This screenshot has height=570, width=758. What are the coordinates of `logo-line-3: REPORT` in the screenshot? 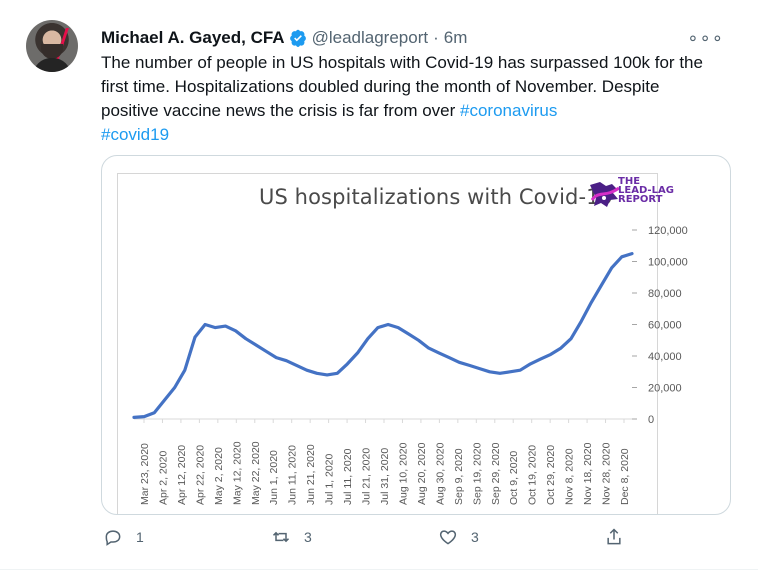 It's located at (640, 199).